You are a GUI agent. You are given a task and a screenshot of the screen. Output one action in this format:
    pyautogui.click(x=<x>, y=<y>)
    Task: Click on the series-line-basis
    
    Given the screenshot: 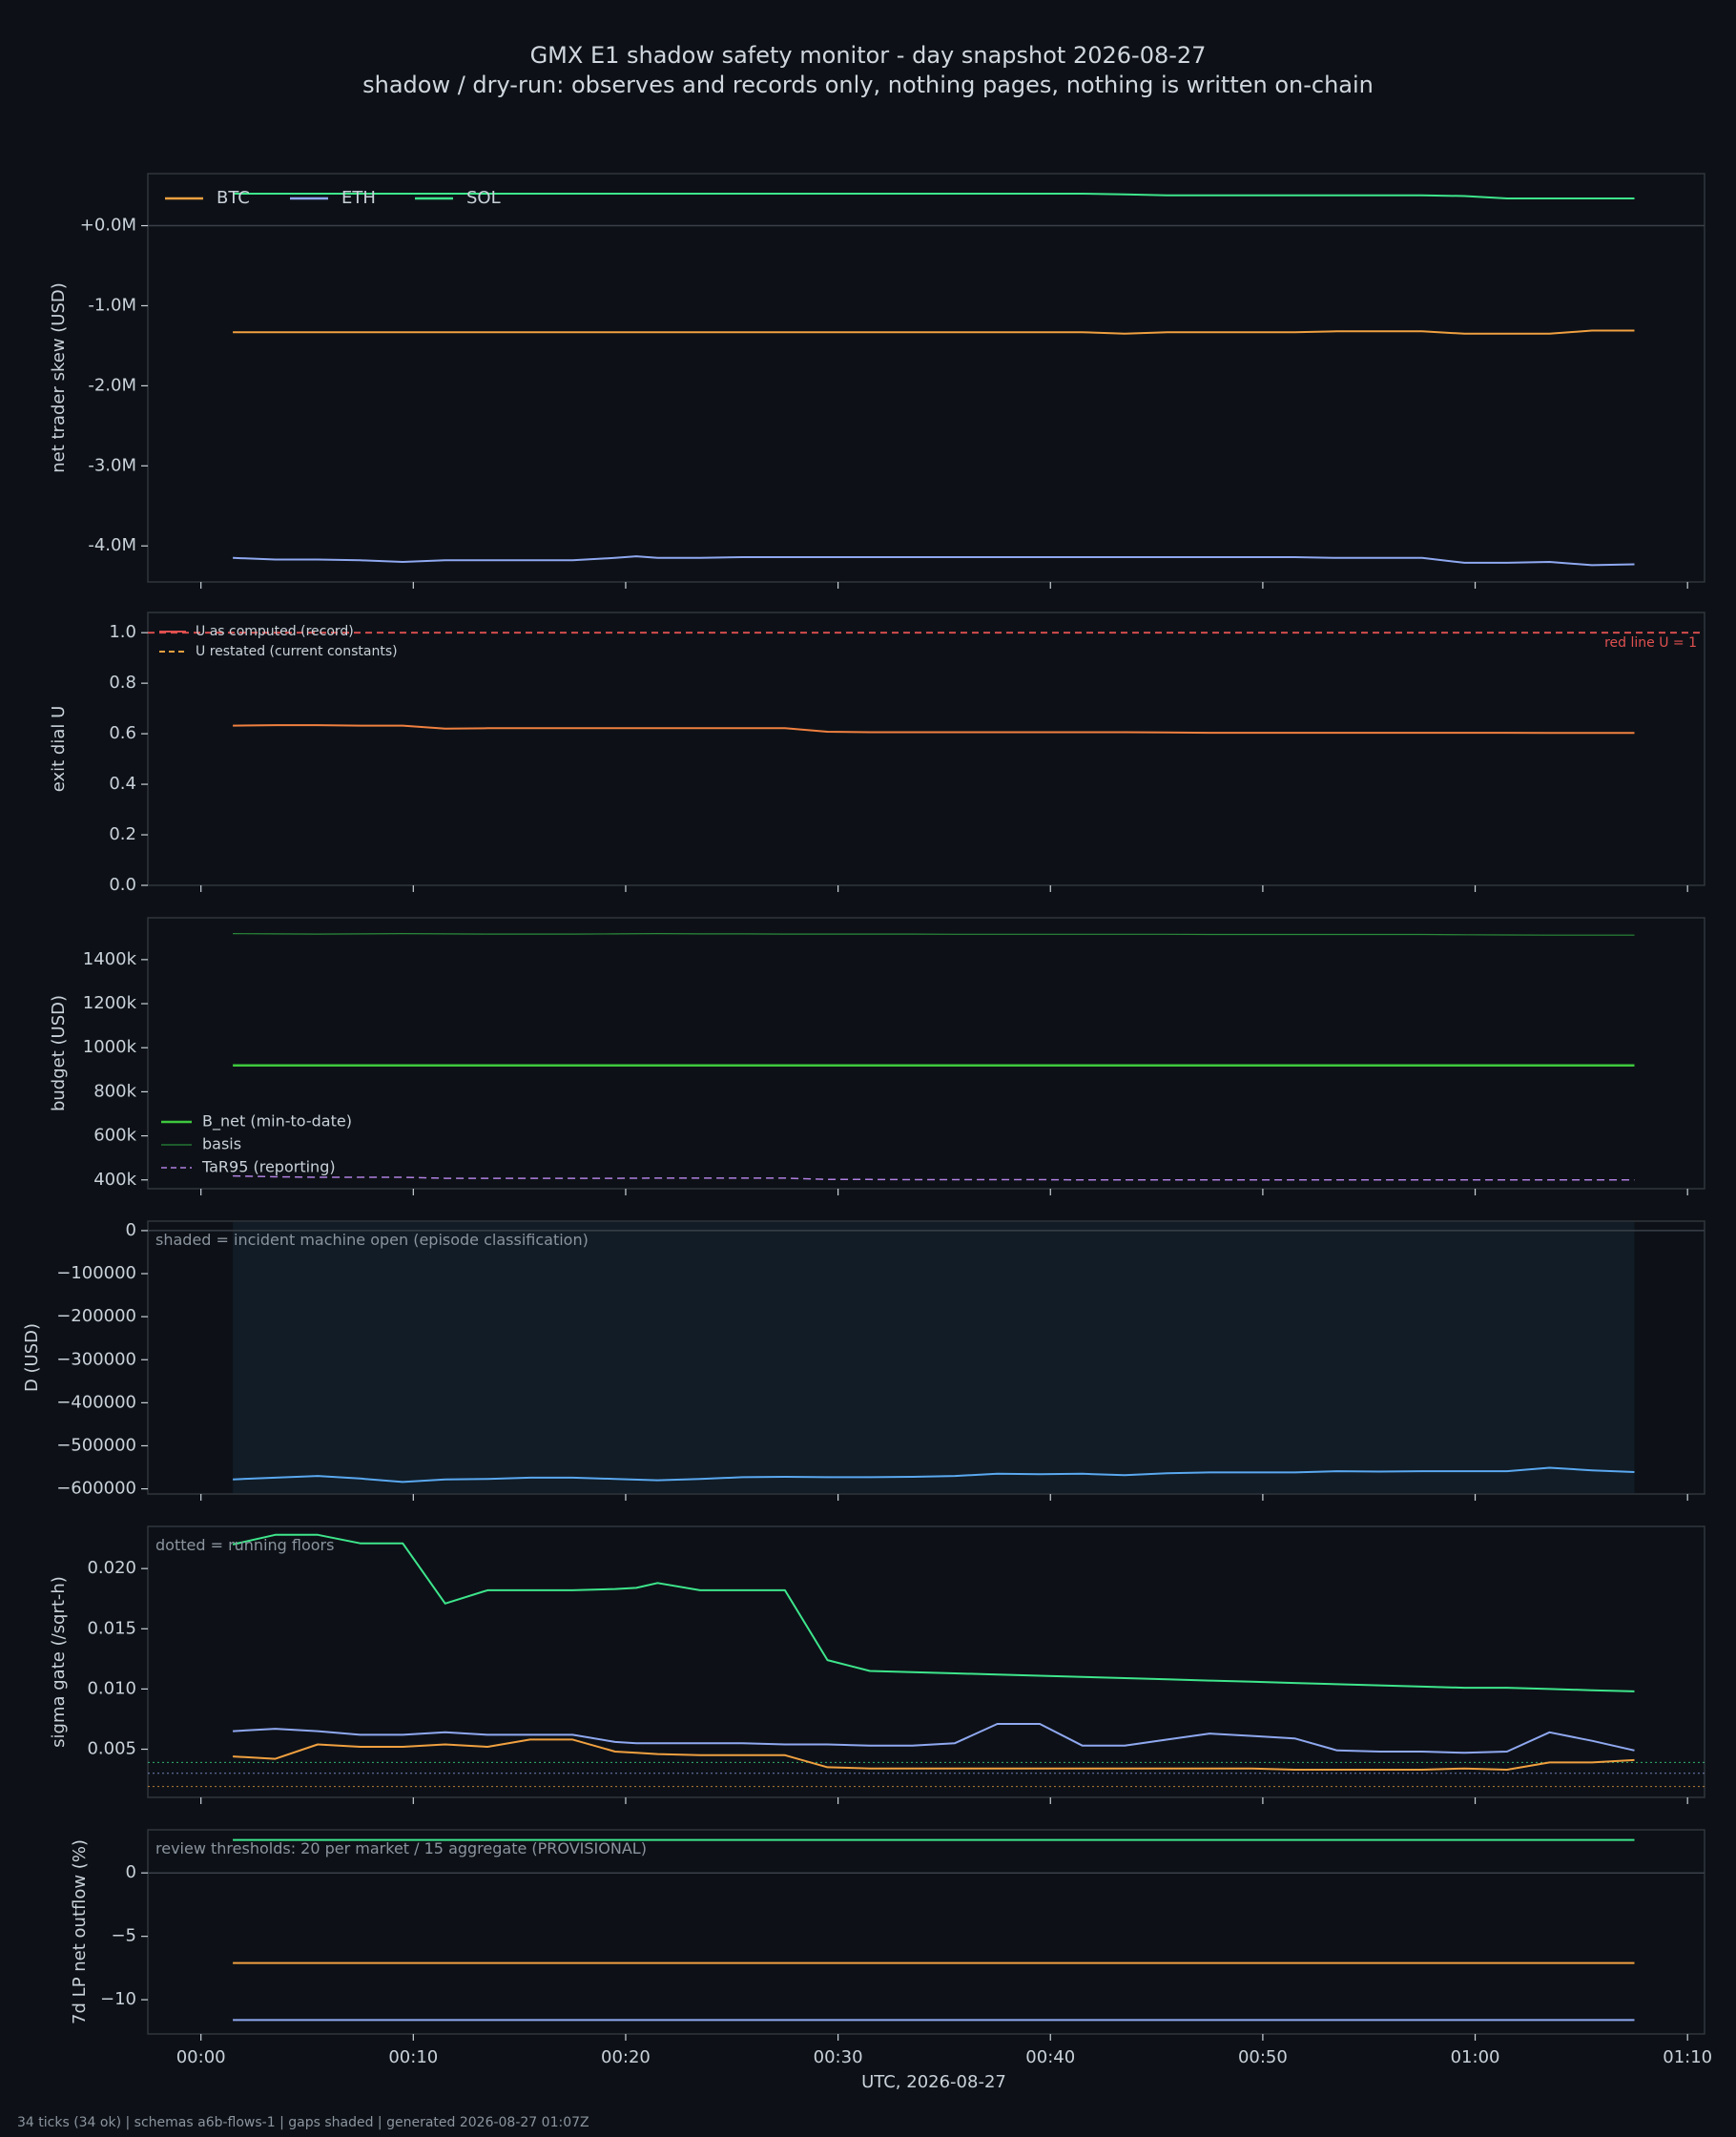 What is the action you would take?
    pyautogui.click(x=934, y=934)
    